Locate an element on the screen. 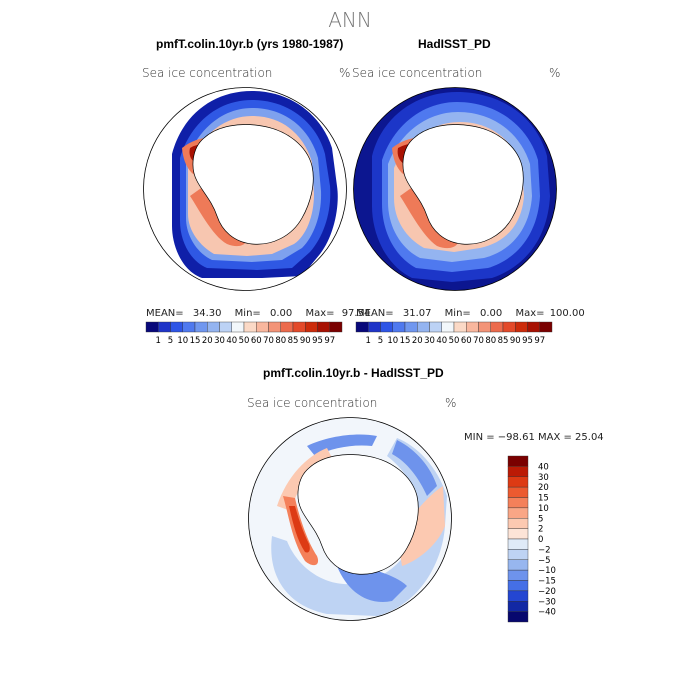  figure-title: ANN is located at coordinates (350, 20).